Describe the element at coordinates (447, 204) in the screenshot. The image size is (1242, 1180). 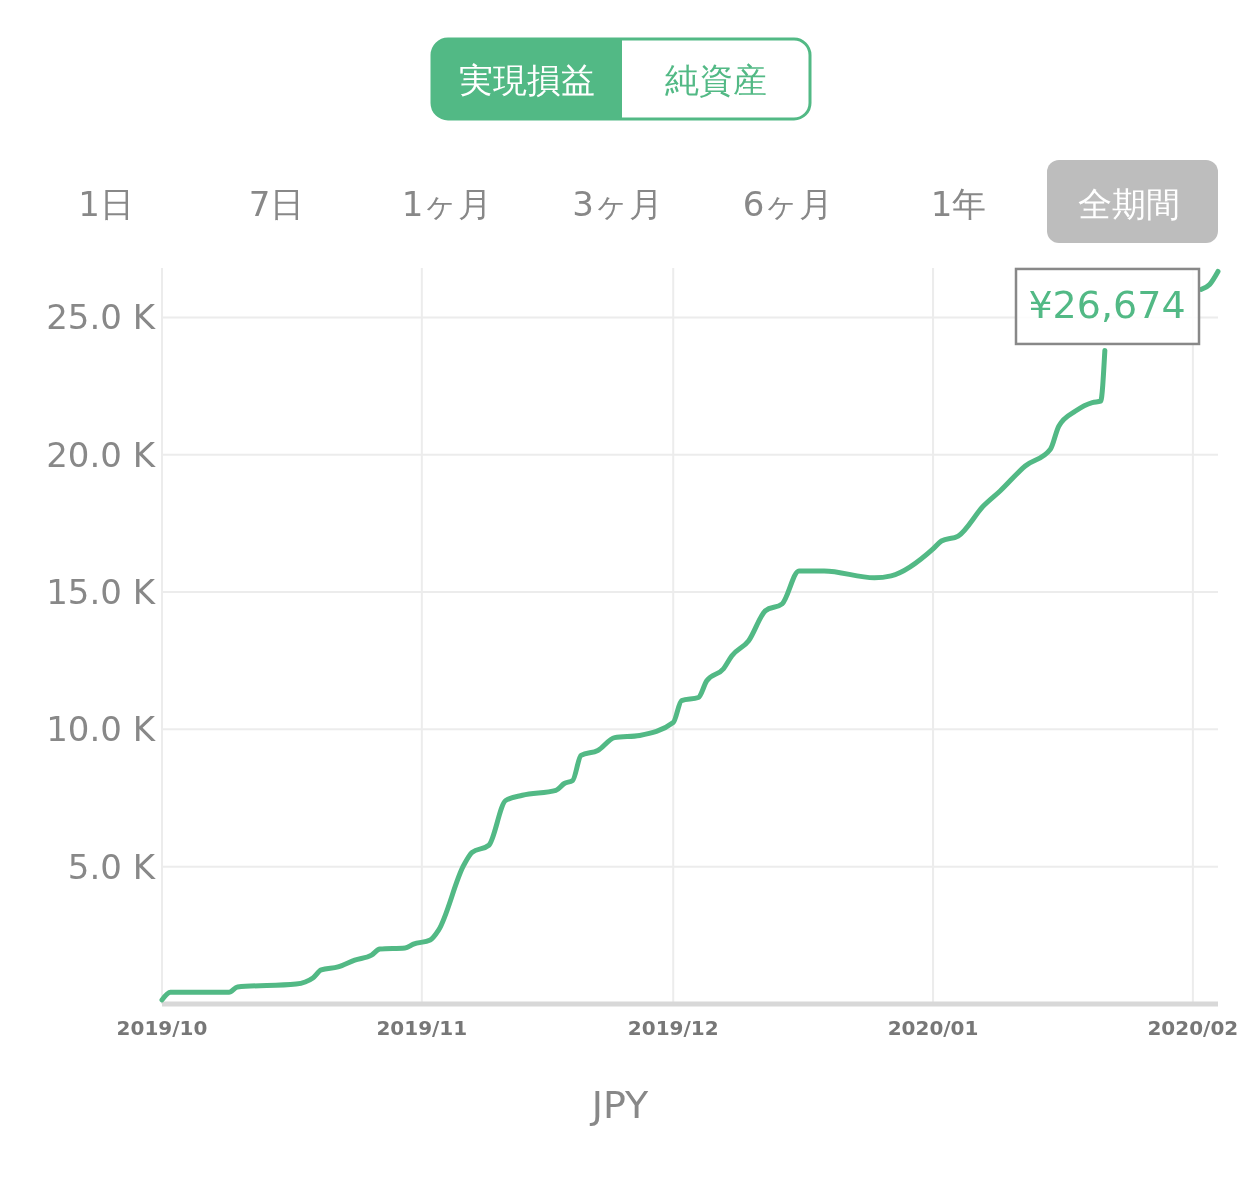
I see `text: 1ヶ月` at that location.